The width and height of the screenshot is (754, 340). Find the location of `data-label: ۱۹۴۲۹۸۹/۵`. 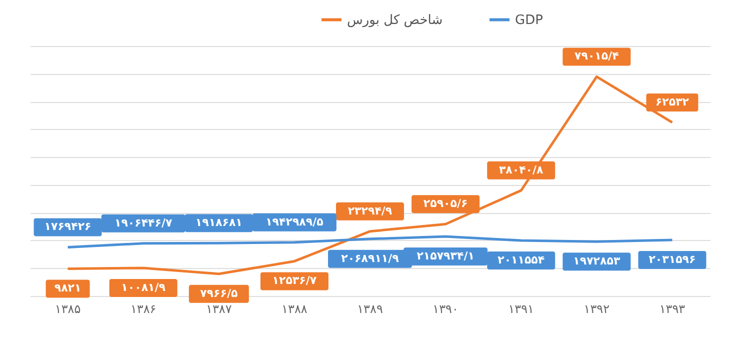

data-label: ۱۹۴۲۹۸۹/۵ is located at coordinates (295, 221).